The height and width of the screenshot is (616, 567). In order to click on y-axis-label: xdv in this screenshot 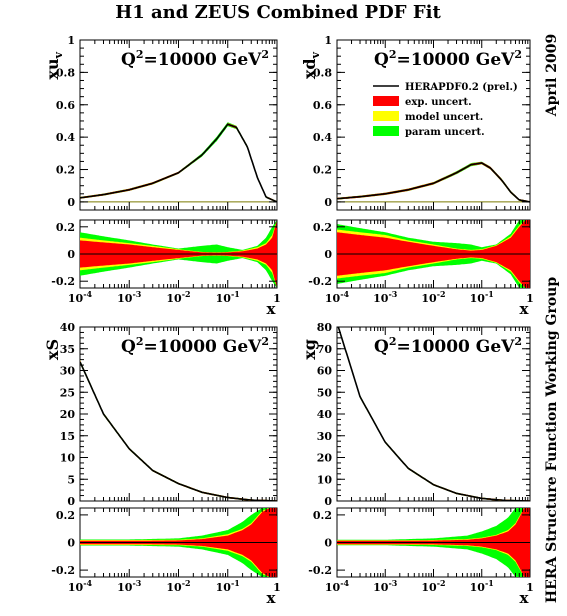, I will do `click(311, 65)`.